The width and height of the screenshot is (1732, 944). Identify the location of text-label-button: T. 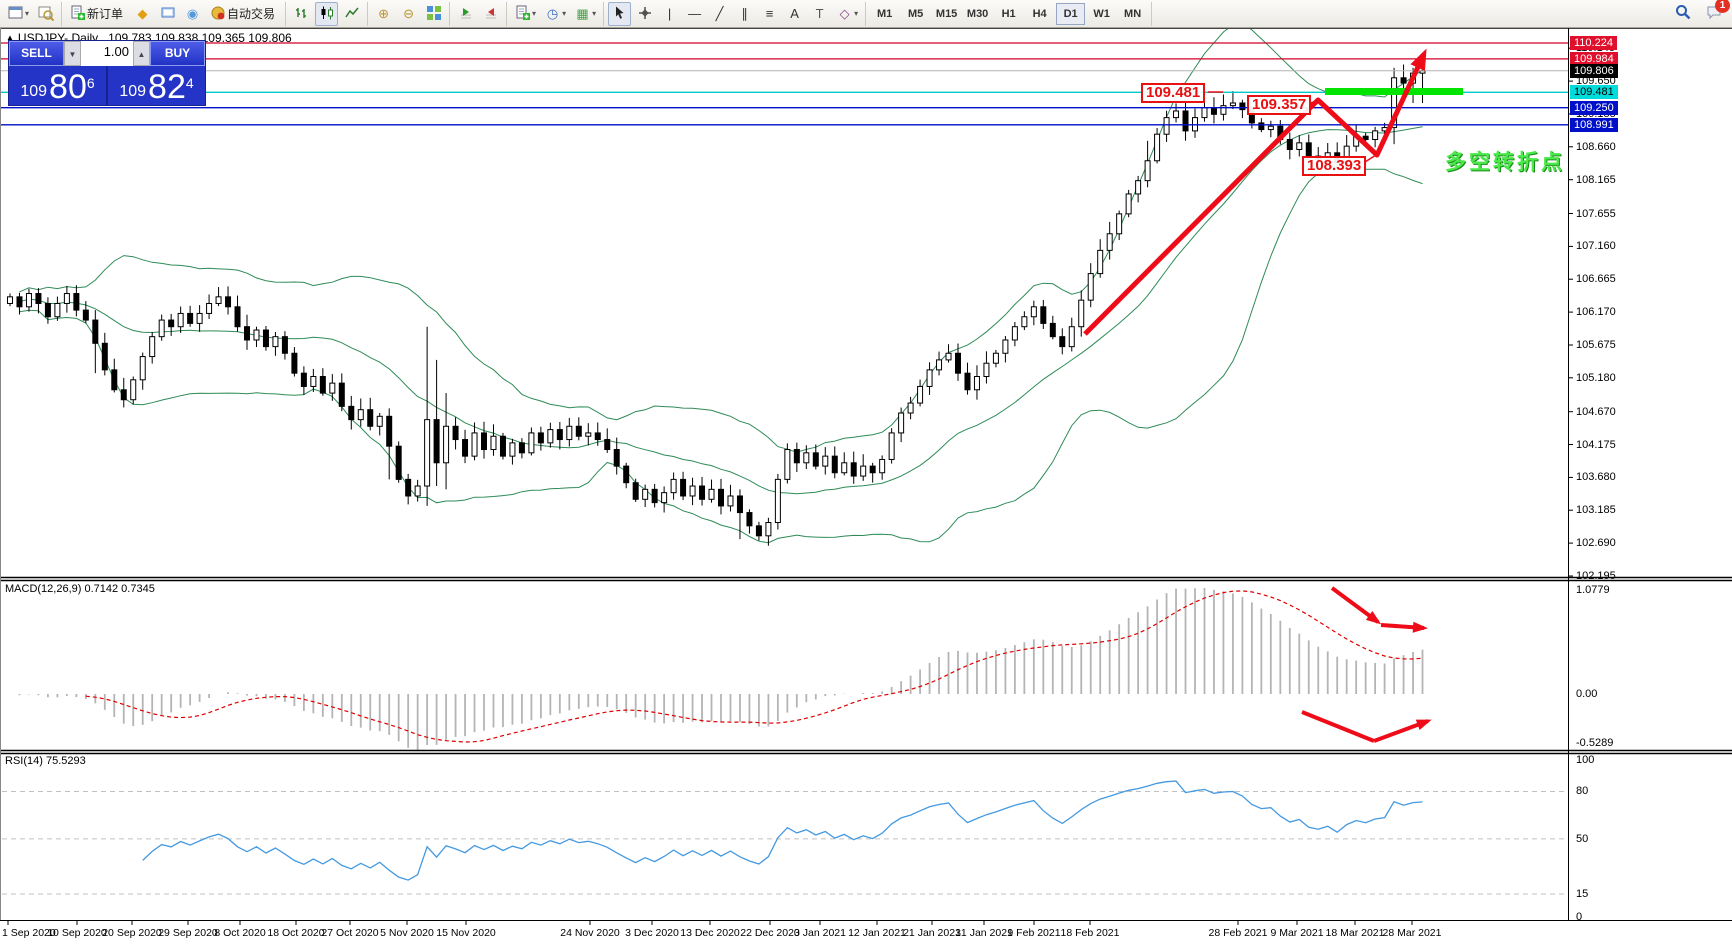
(819, 14).